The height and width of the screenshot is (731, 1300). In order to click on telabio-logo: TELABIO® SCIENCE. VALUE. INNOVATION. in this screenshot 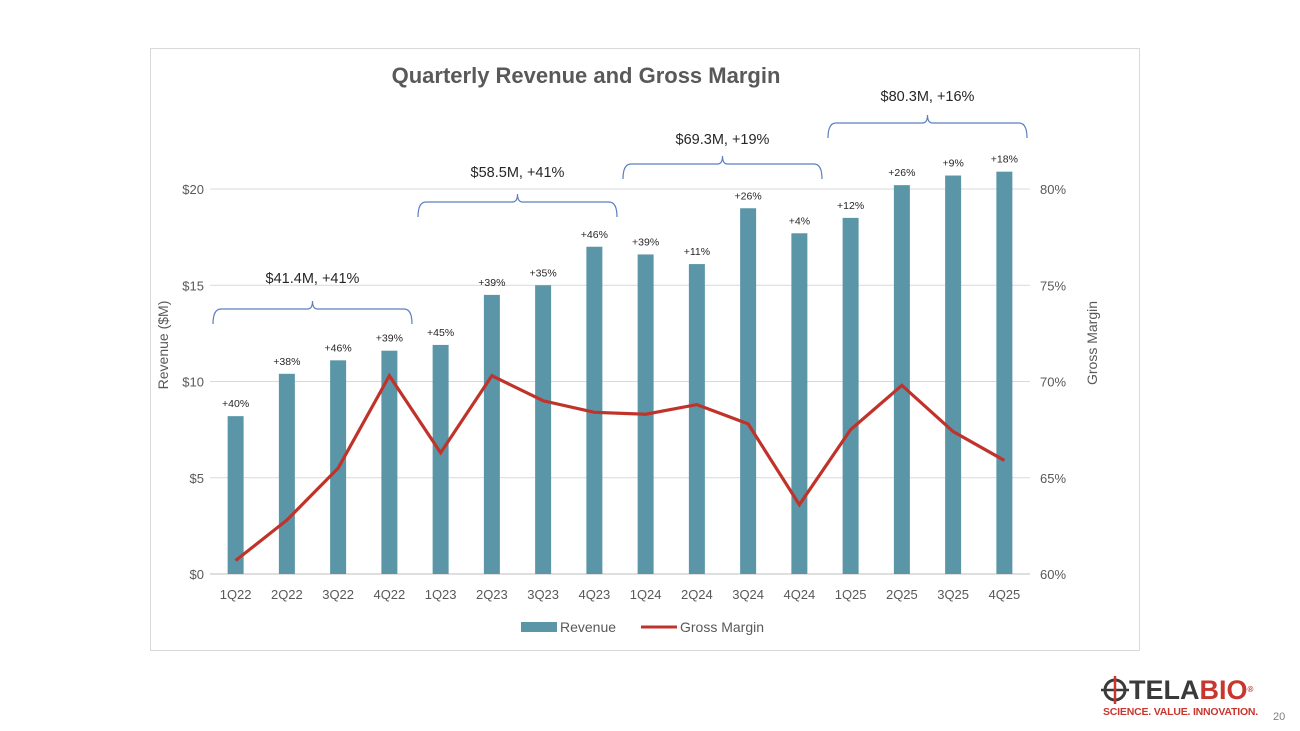, I will do `click(1179, 697)`.